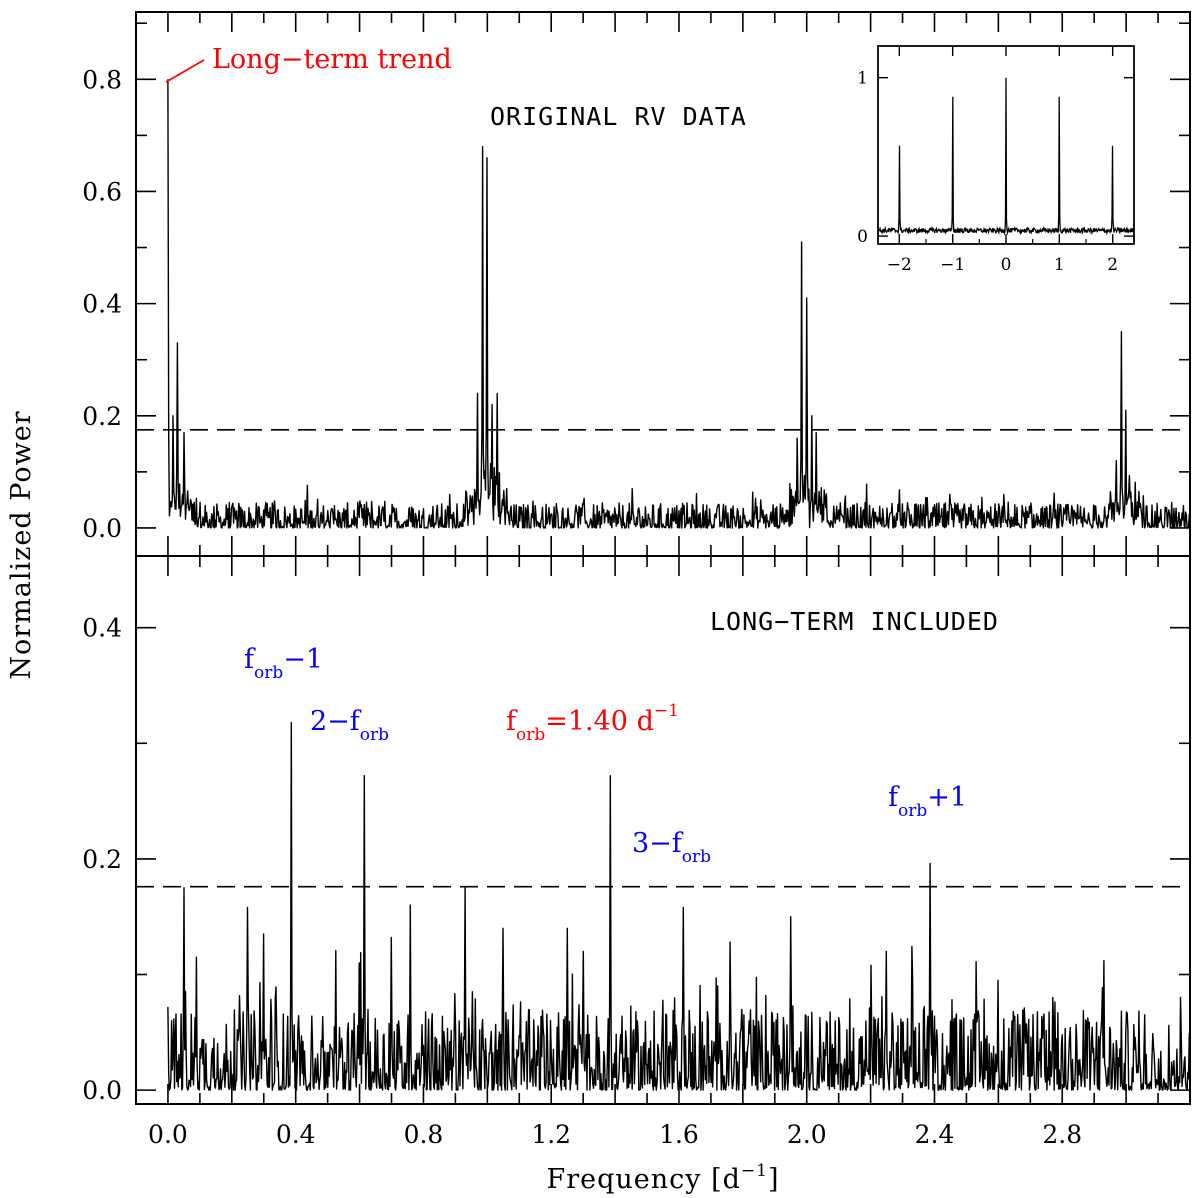 The image size is (1200, 1198). What do you see at coordinates (618, 116) in the screenshot?
I see `top-panel-title: ORIGINAL RV DATA` at bounding box center [618, 116].